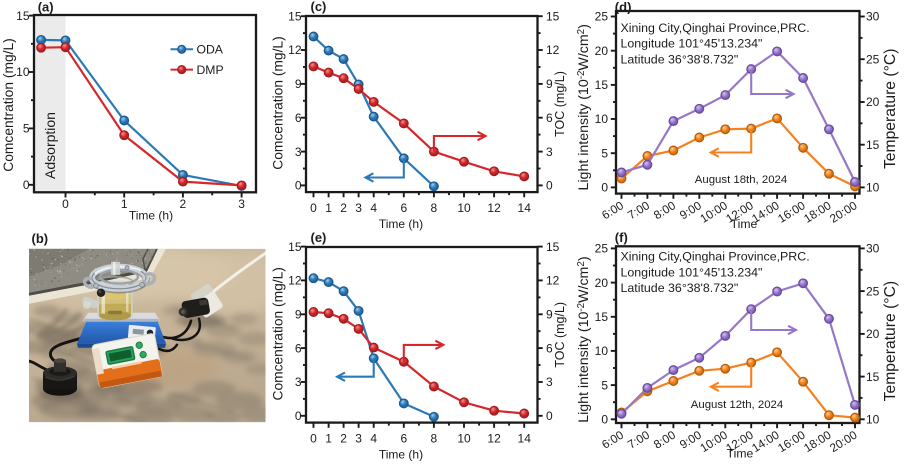  What do you see at coordinates (50, 145) in the screenshot?
I see `svg-text: Adsorption` at bounding box center [50, 145].